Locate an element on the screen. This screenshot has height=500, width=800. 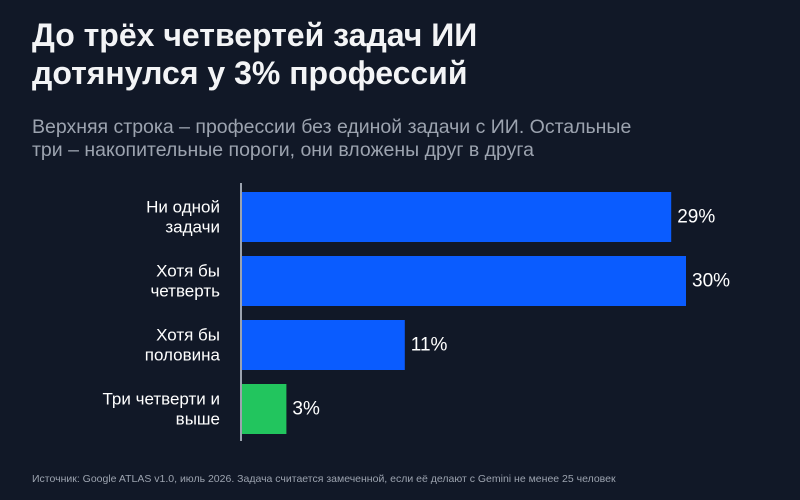
chart-title-line: дотянулся у 3% профессий is located at coordinates (250, 73).